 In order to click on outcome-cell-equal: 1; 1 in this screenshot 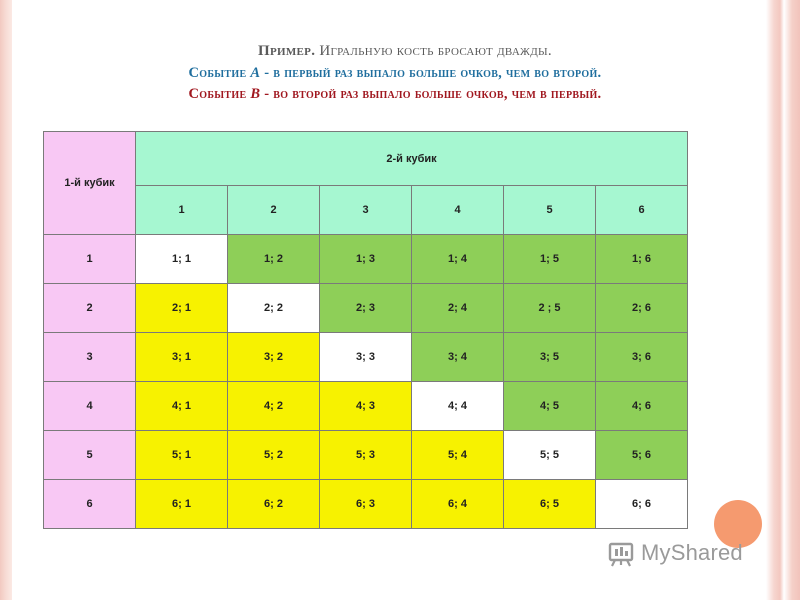, I will do `click(181, 259)`.